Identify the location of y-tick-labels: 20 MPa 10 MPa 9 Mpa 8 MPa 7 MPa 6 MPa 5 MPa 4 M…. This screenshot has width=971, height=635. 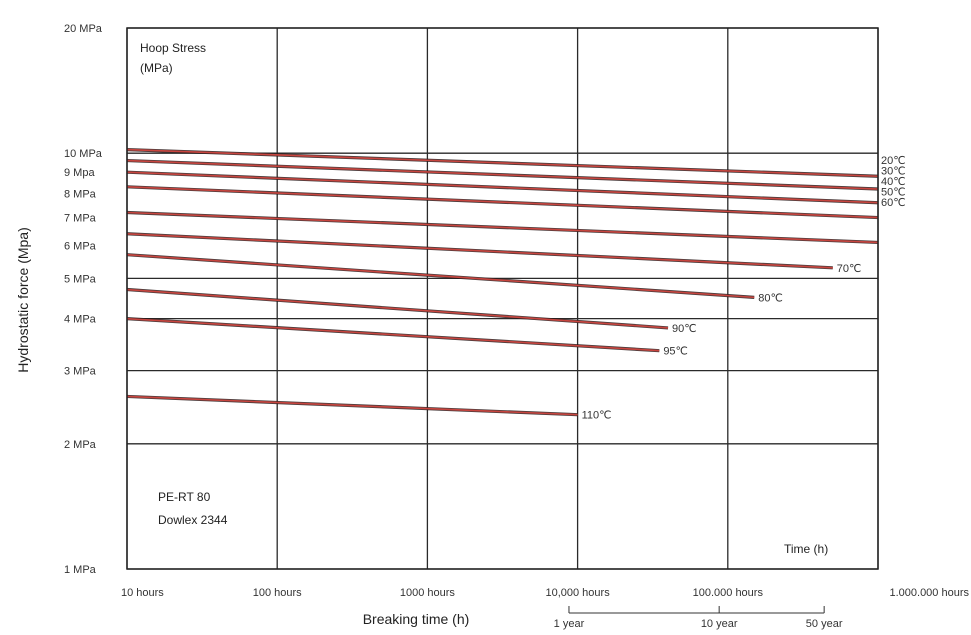
(83, 299).